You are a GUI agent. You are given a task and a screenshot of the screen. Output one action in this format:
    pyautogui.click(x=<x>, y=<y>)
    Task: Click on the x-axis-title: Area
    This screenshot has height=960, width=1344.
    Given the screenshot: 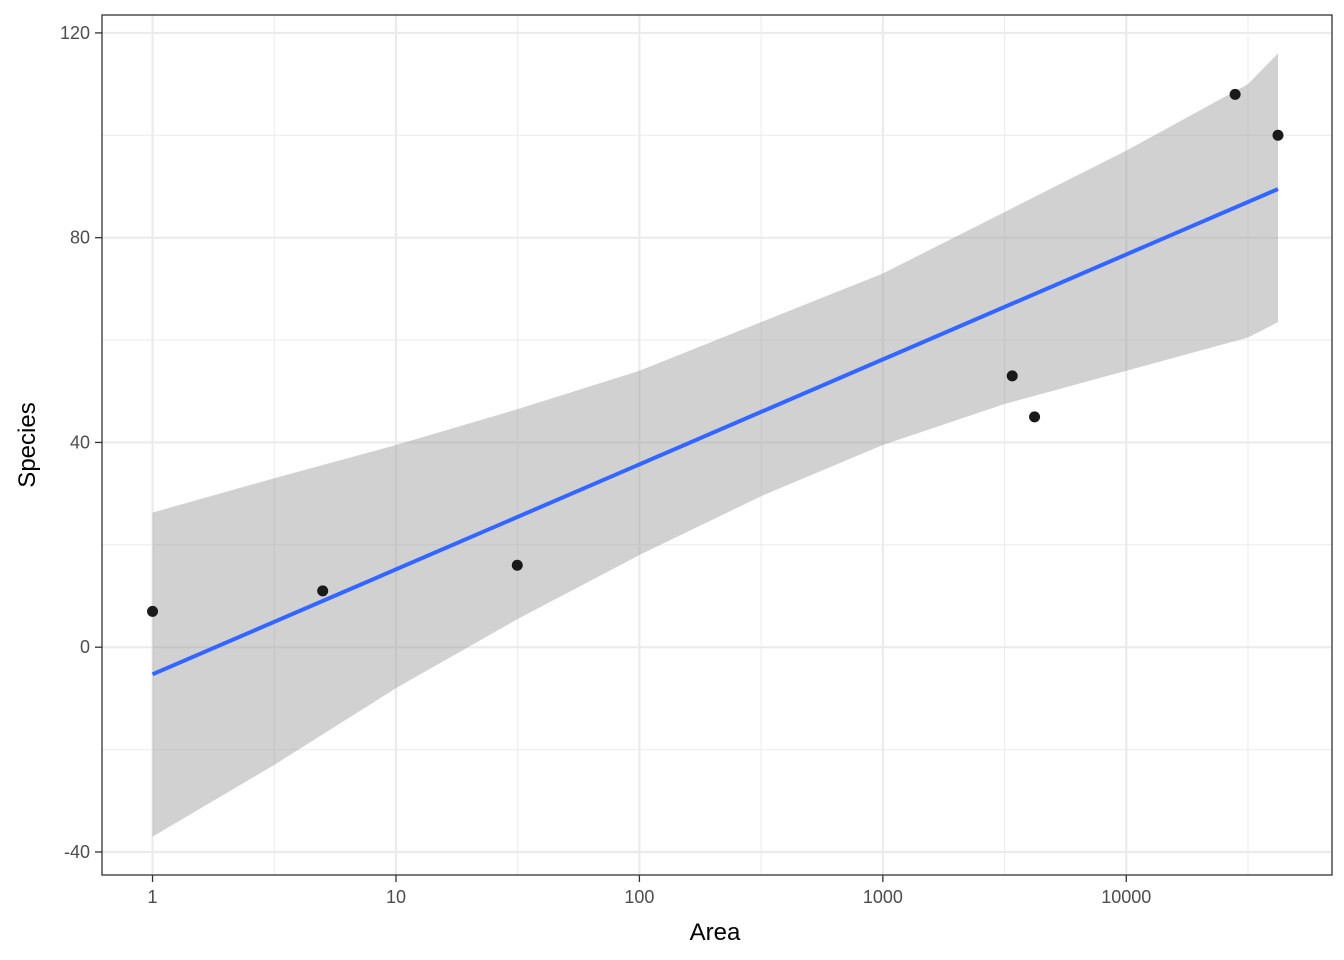 What is the action you would take?
    pyautogui.click(x=715, y=932)
    